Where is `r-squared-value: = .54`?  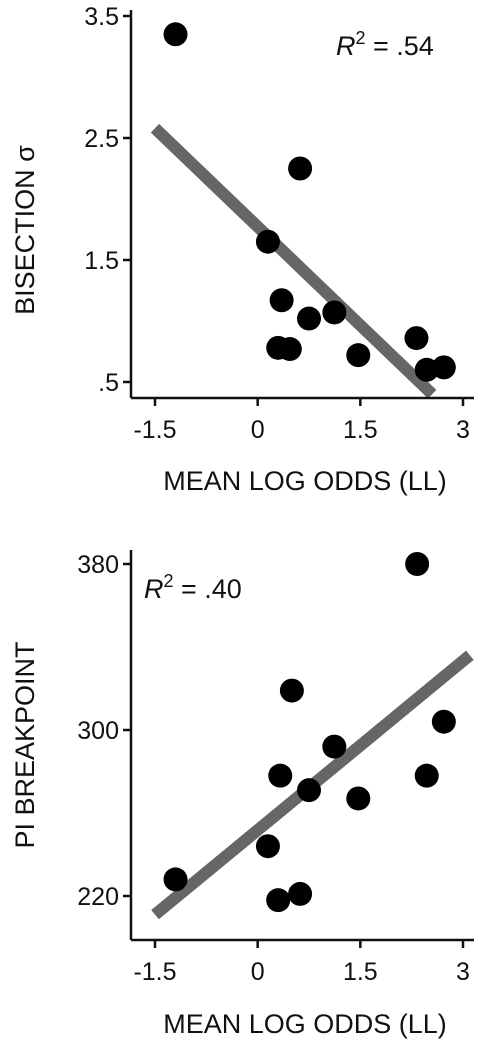
r-squared-value: = .54 is located at coordinates (400, 46).